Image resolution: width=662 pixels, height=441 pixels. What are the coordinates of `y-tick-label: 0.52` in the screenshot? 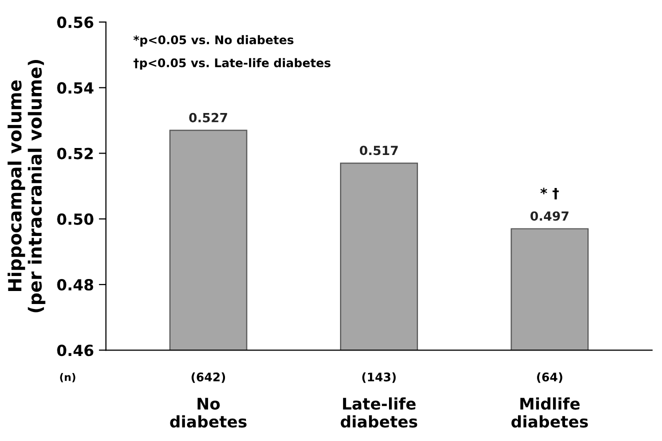 It's located at (75, 154).